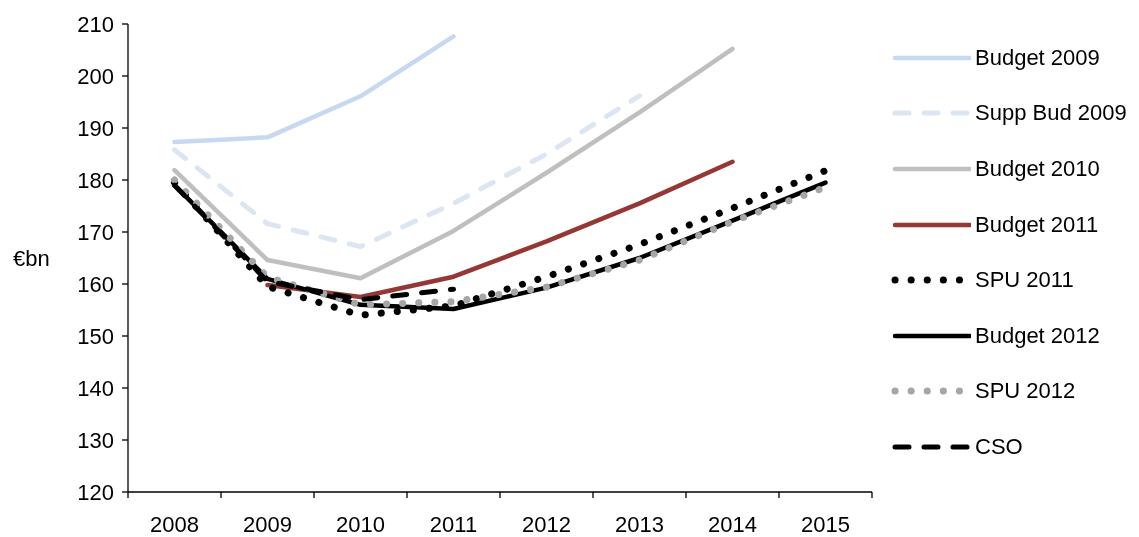 This screenshot has height=537, width=1139. What do you see at coordinates (267, 524) in the screenshot?
I see `x-tick-label: 2009` at bounding box center [267, 524].